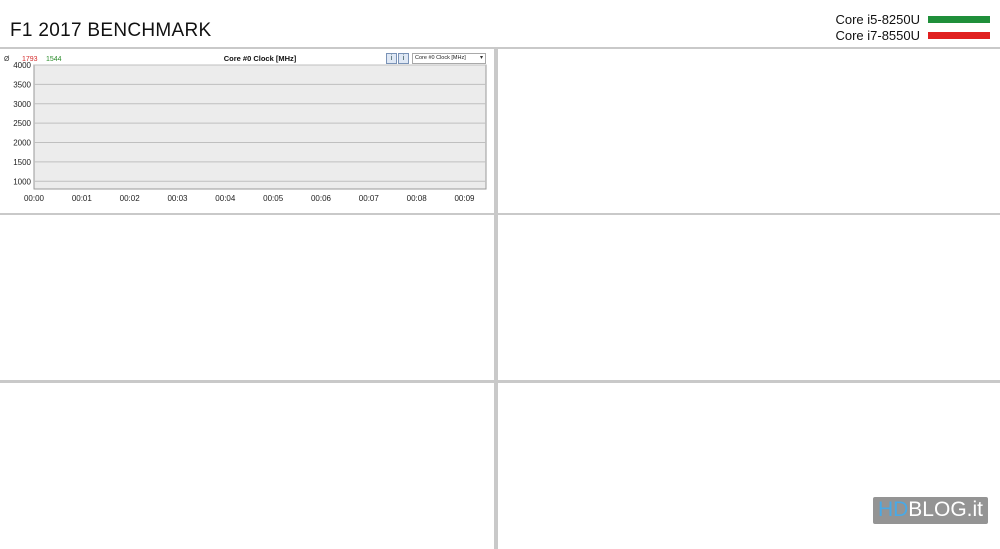  I want to click on legend-label-i7: Core i7-8550U, so click(877, 35).